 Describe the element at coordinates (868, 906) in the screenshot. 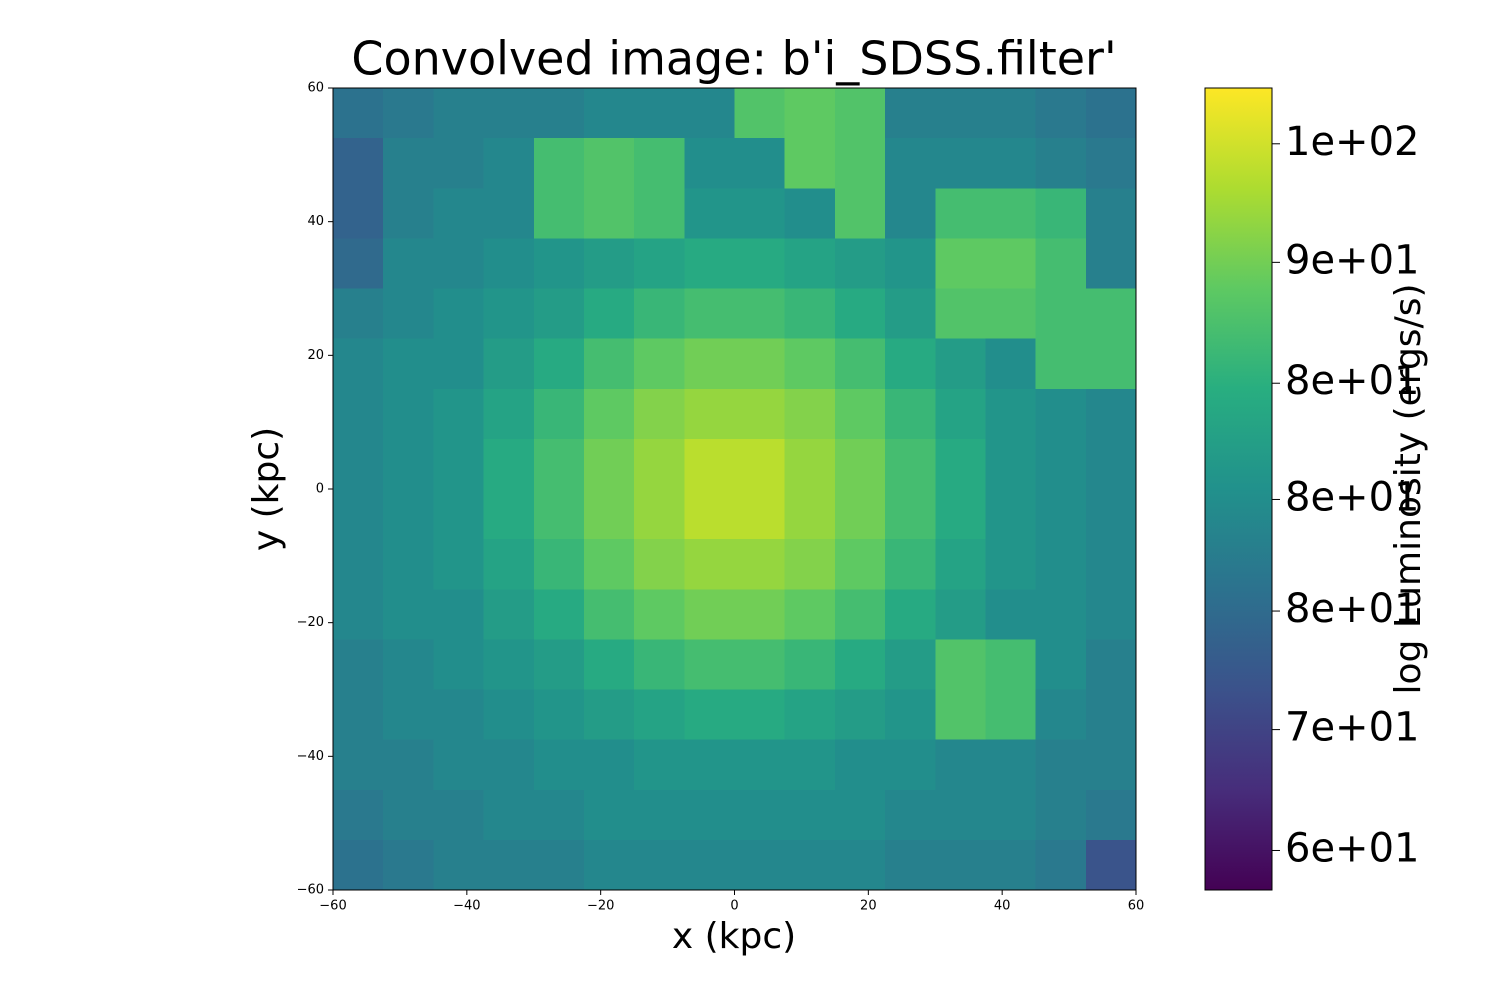

I see `x-tick-label: 20` at that location.